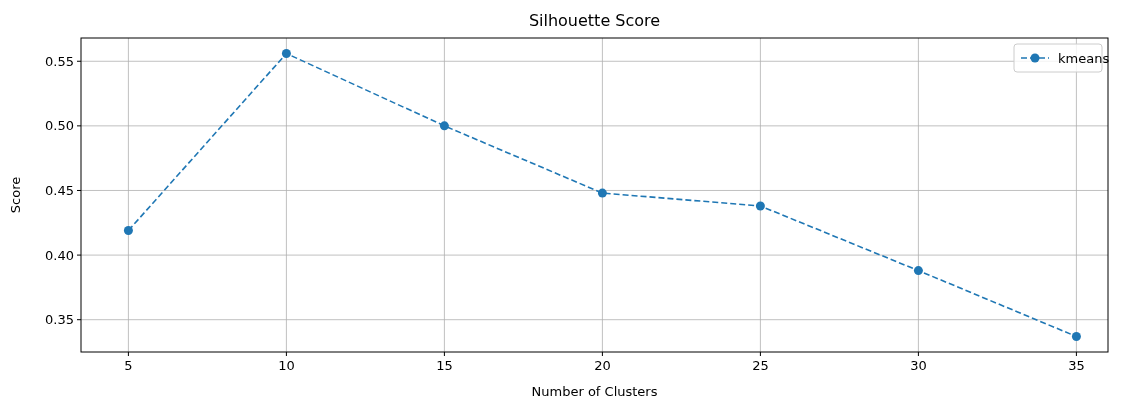 The width and height of the screenshot is (1122, 402). I want to click on legend-label: kmeans, so click(1084, 58).